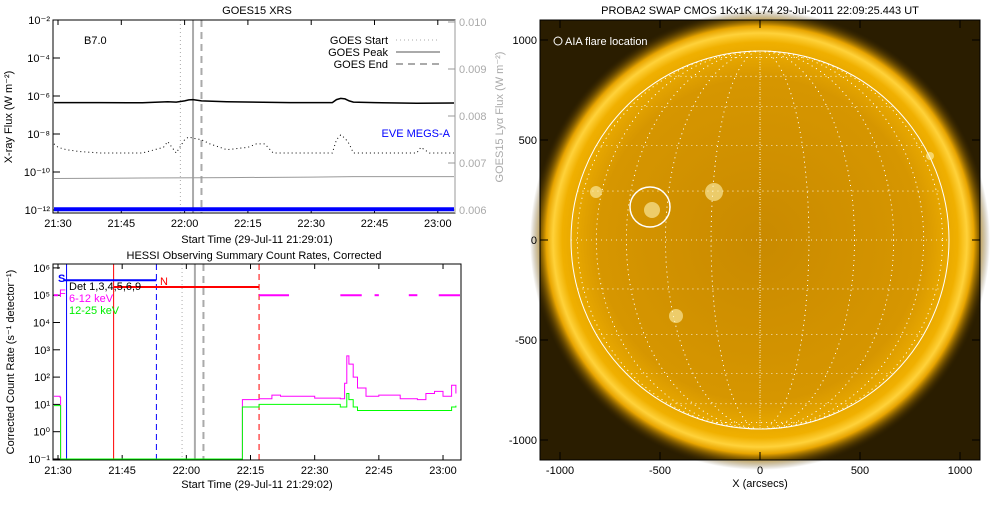 Image resolution: width=1000 pixels, height=505 pixels. I want to click on swap-xtick-label: -500, so click(660, 471).